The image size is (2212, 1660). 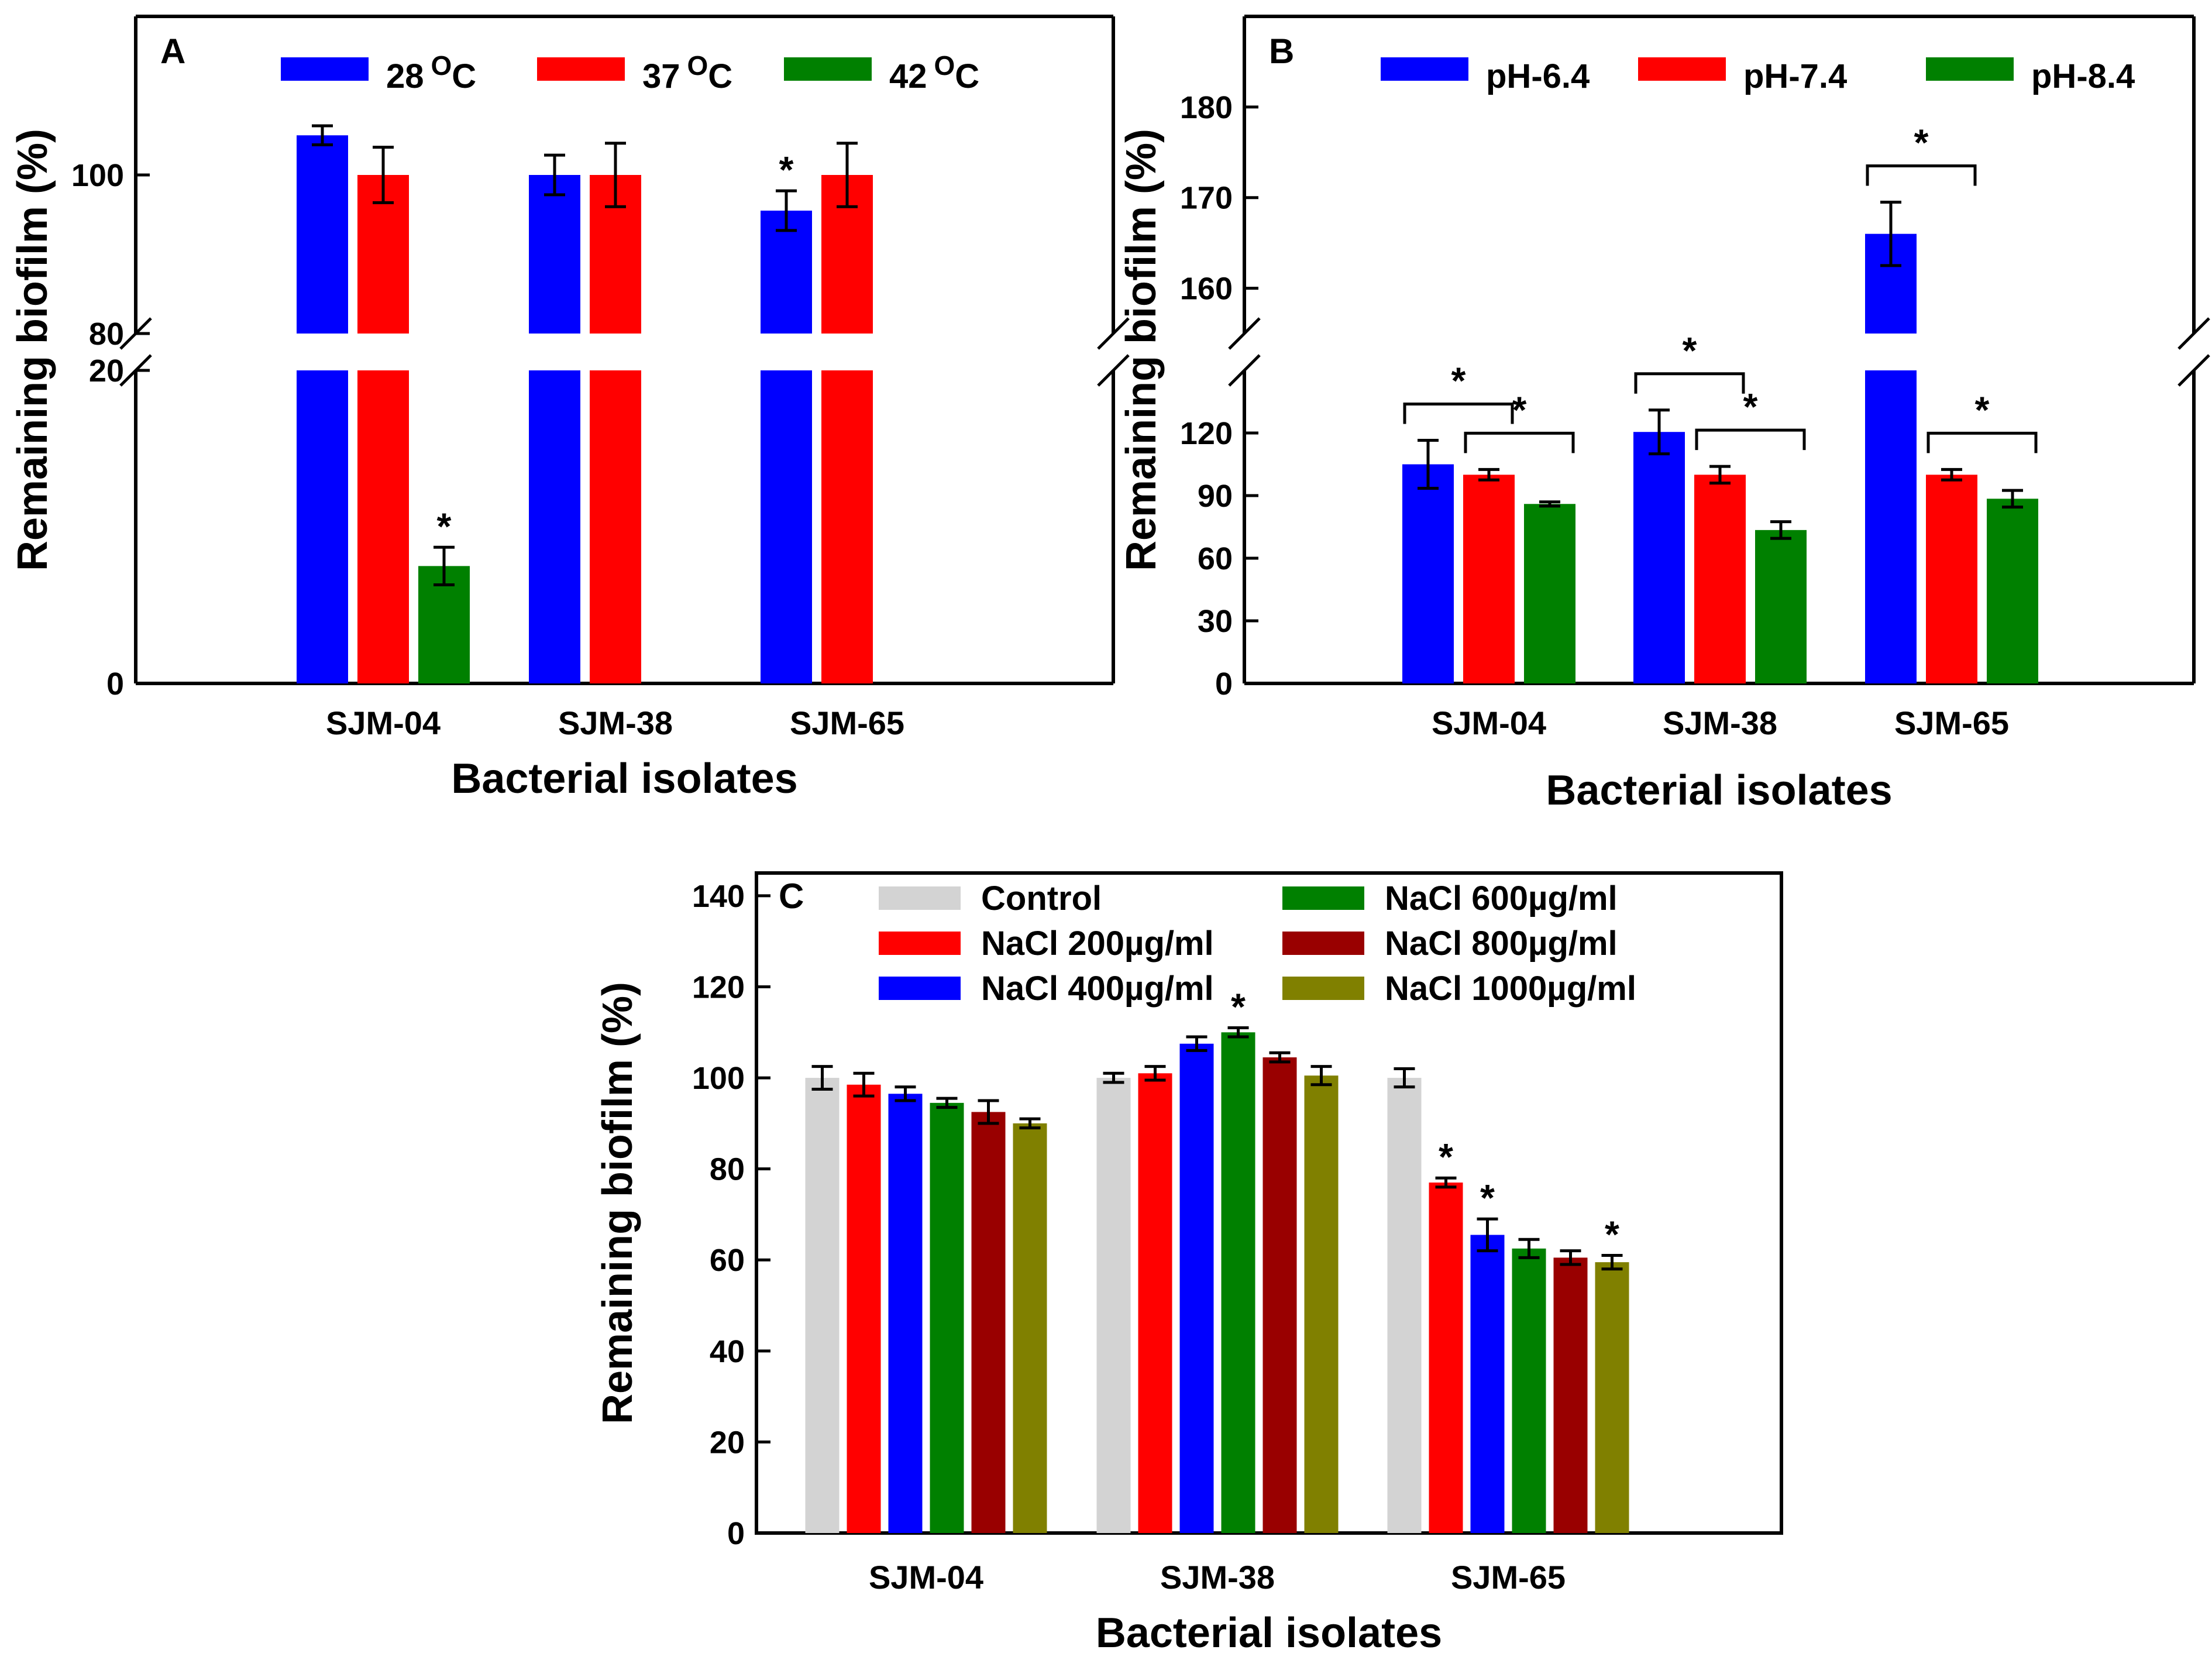 I want to click on y-tick-label-40: 40, so click(x=727, y=1351).